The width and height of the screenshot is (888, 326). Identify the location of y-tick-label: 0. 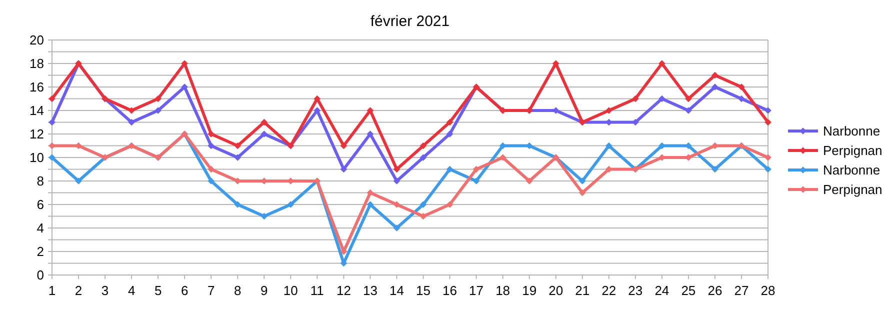
(40, 275).